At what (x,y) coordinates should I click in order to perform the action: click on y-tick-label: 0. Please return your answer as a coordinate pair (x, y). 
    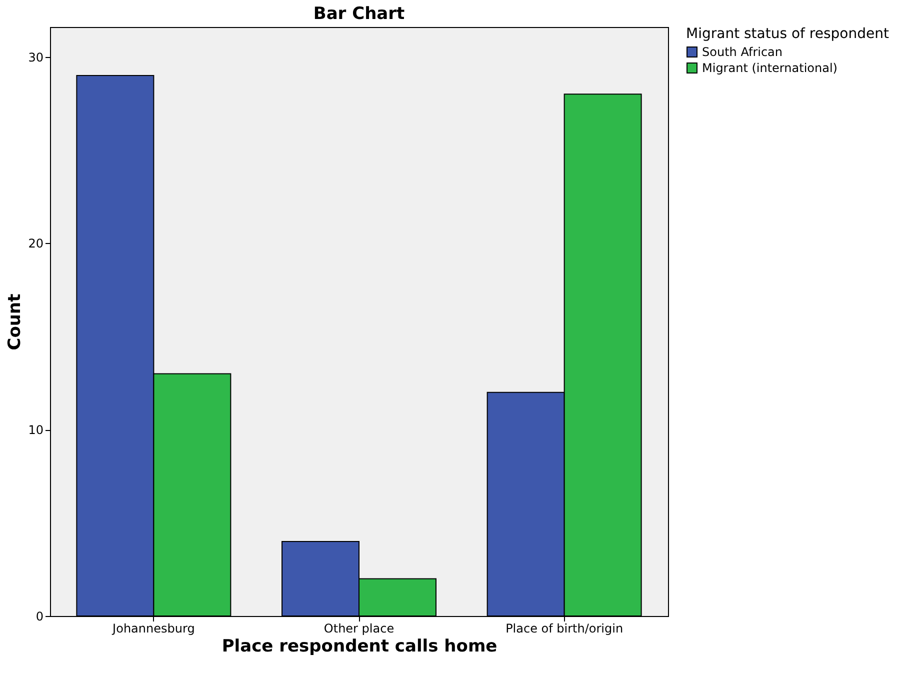
    Looking at the image, I should click on (40, 617).